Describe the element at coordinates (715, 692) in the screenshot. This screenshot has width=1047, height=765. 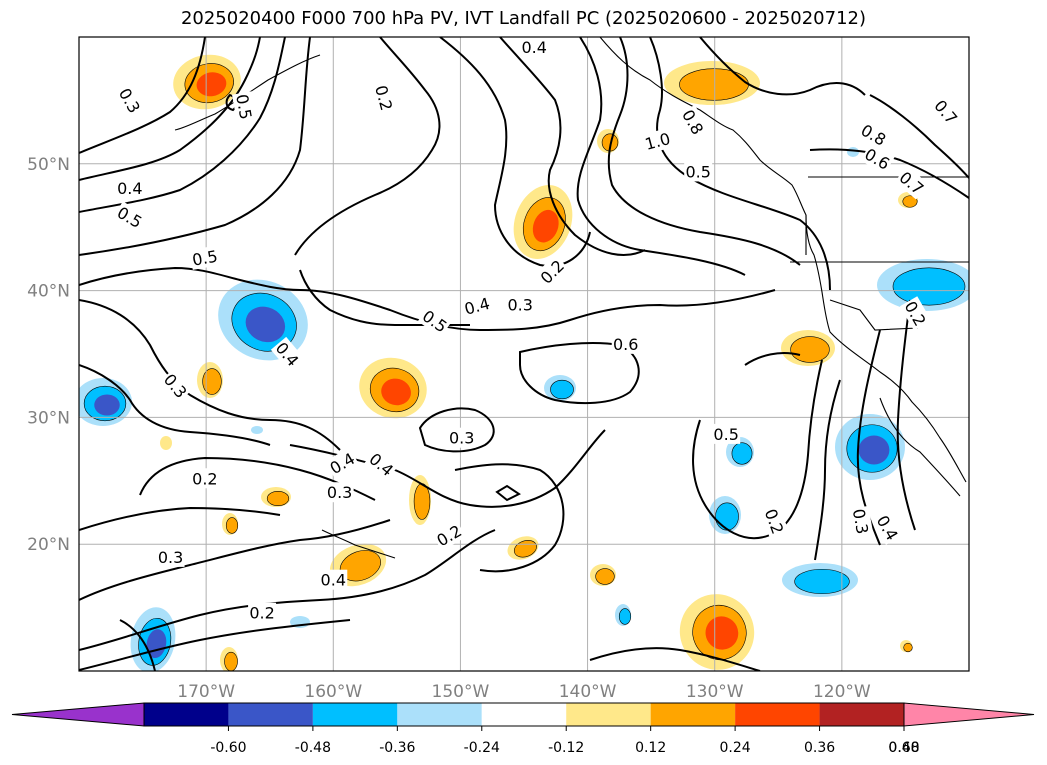
I see `lon-tick-label-4: 130°W` at that location.